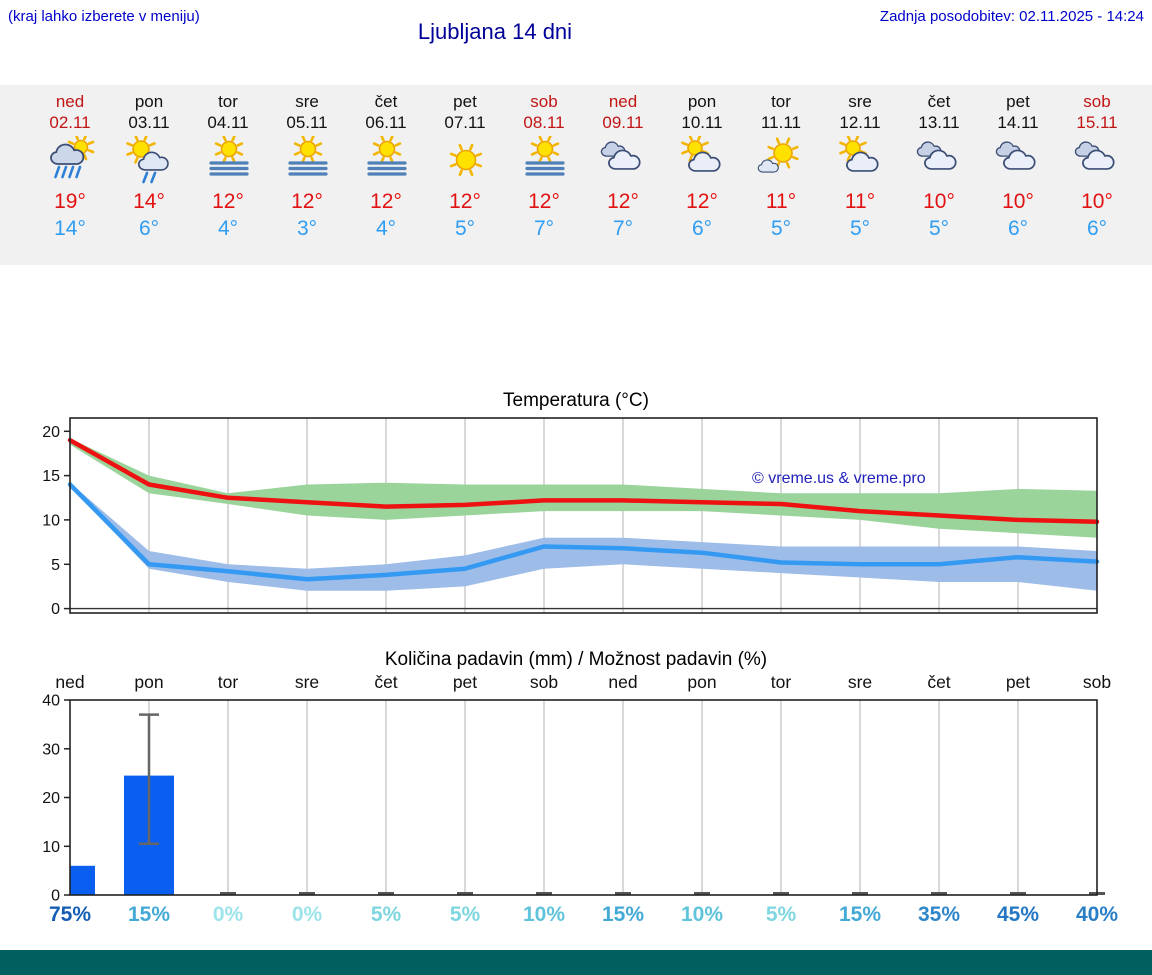 Image resolution: width=1152 pixels, height=975 pixels. What do you see at coordinates (70, 122) in the screenshot?
I see `day-date: 02.11` at bounding box center [70, 122].